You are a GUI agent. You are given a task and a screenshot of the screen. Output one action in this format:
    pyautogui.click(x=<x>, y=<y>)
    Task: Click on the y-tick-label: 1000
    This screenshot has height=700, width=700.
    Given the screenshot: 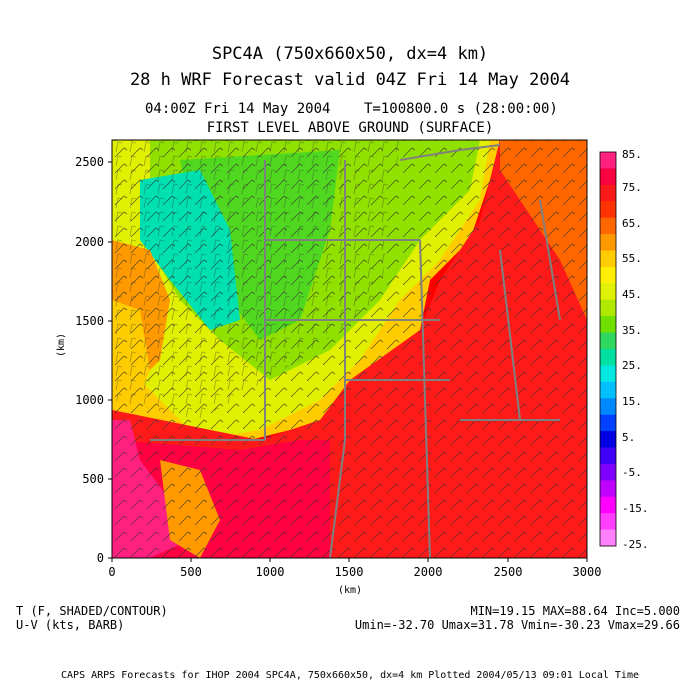 What is the action you would take?
    pyautogui.click(x=89, y=400)
    